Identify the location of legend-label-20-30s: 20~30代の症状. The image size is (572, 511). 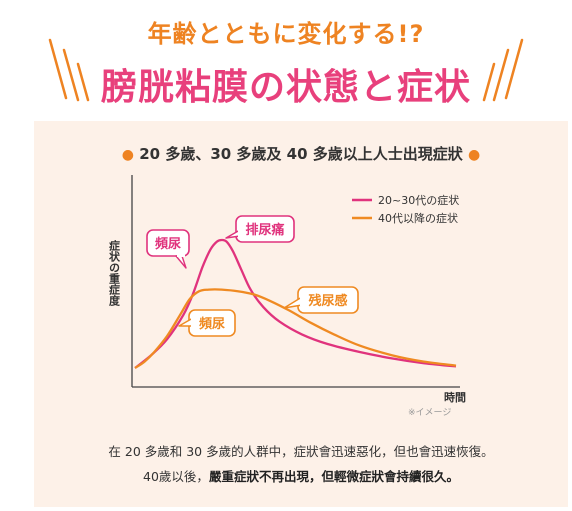
(418, 200).